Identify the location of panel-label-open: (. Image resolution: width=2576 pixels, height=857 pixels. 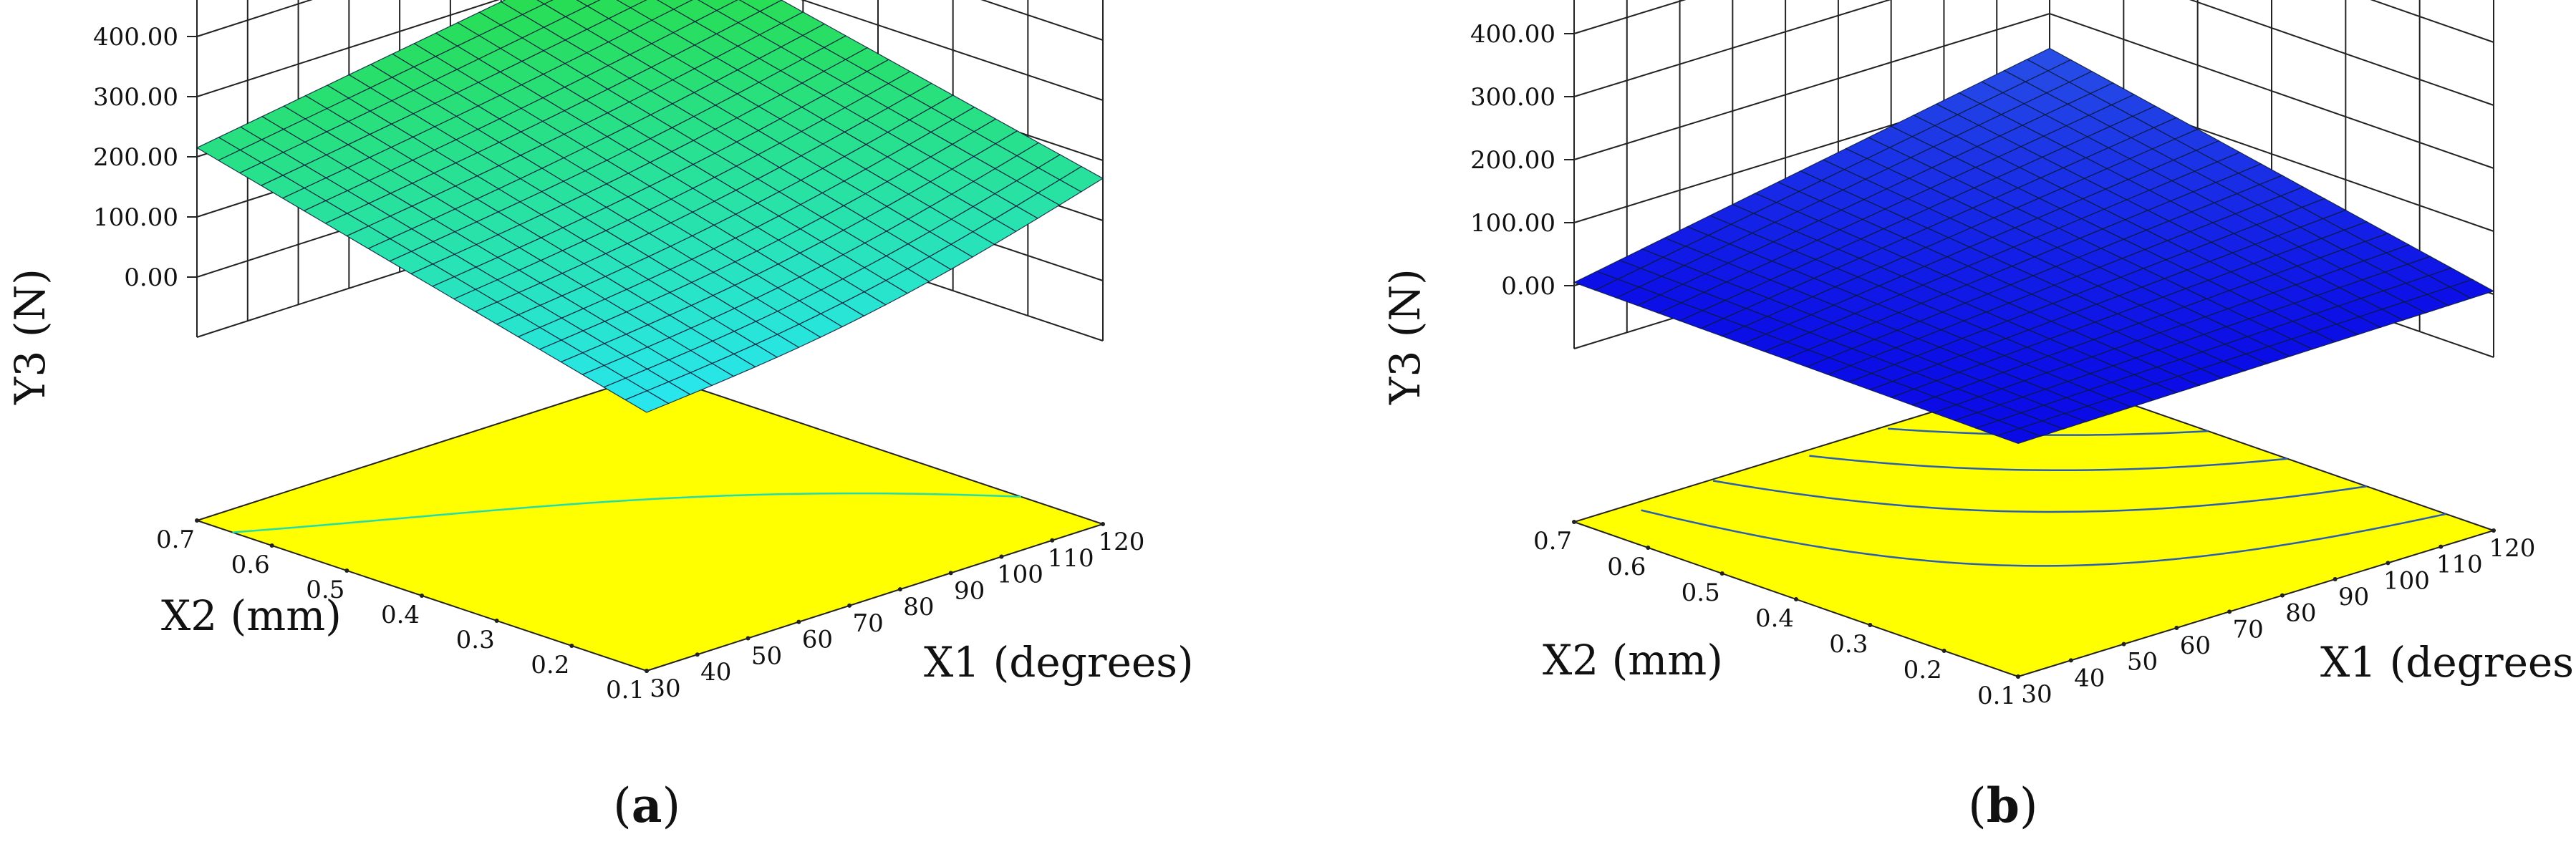
(622, 806).